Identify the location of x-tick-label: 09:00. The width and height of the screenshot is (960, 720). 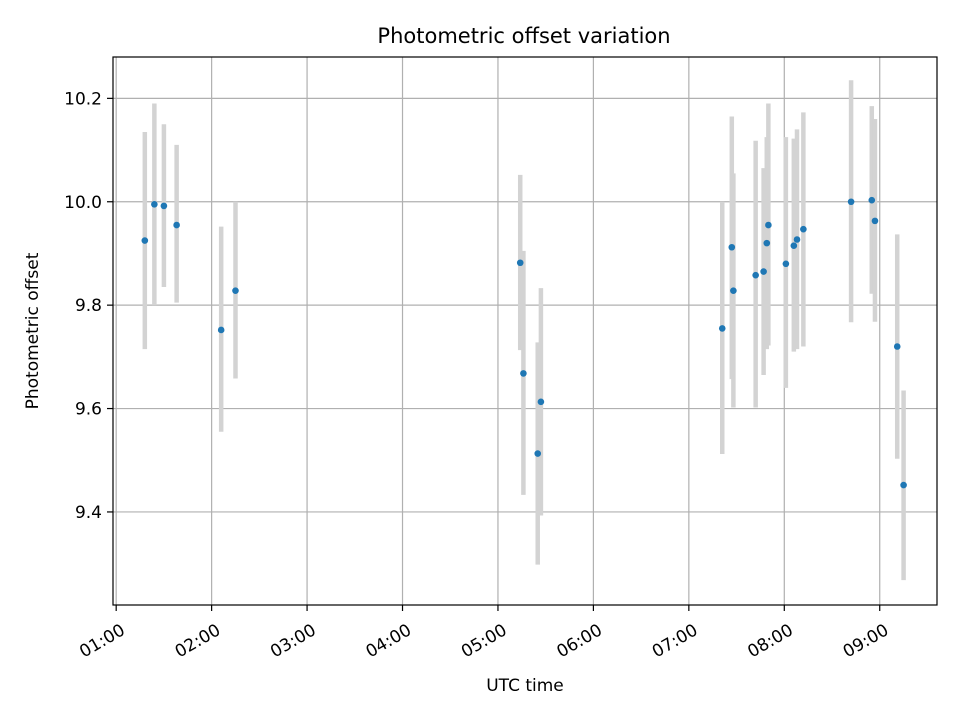
(866, 641).